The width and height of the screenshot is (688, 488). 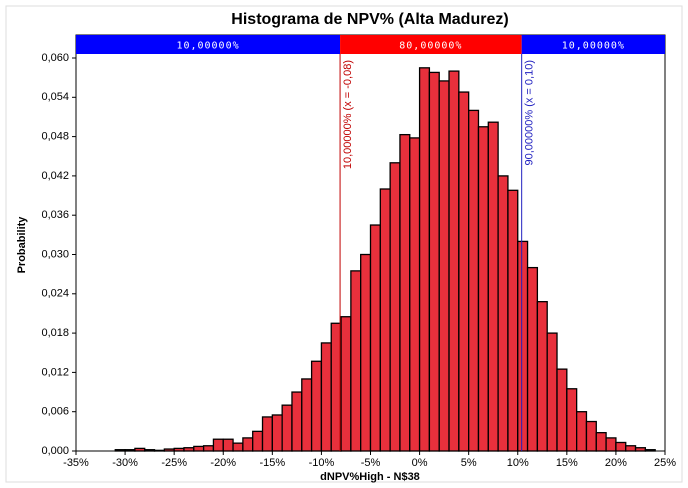 What do you see at coordinates (369, 19) in the screenshot?
I see `chart-title: Histograma de NPV% (Alta Madurez)` at bounding box center [369, 19].